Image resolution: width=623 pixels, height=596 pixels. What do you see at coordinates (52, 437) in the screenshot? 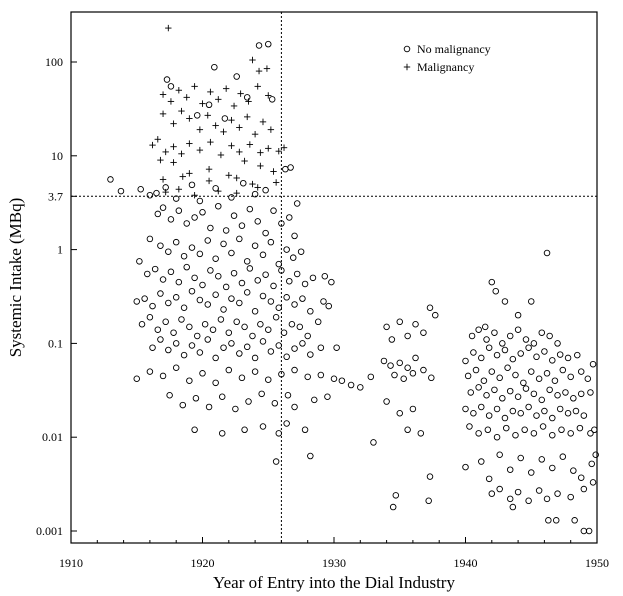
I see `y-tick-label: 0.01` at bounding box center [52, 437].